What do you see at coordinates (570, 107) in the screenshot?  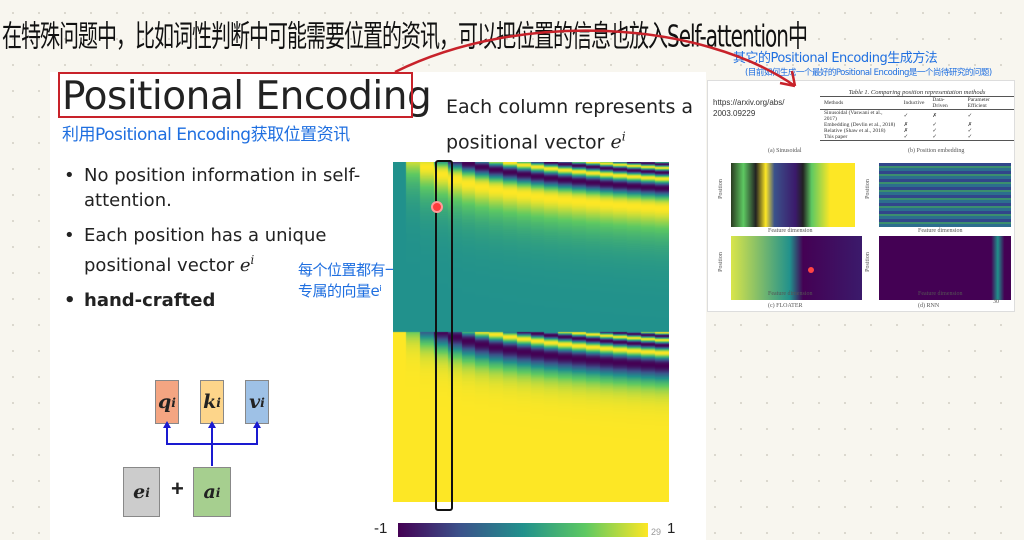 I see `column-heading-line1: Each column represents a` at bounding box center [570, 107].